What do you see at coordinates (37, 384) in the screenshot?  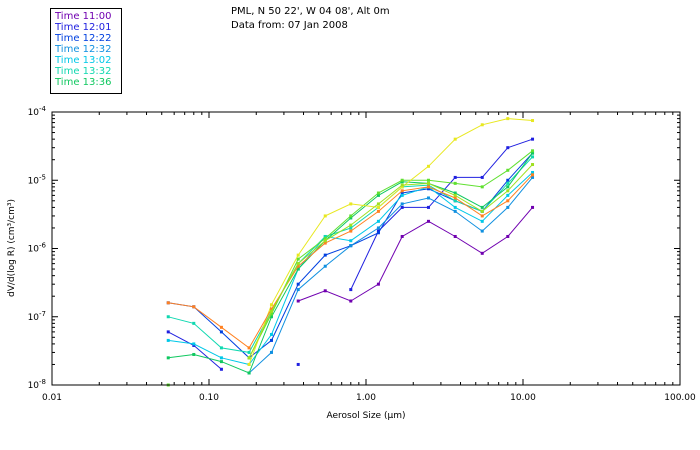 I see `y-tick-label: 10⁻⁸` at bounding box center [37, 384].